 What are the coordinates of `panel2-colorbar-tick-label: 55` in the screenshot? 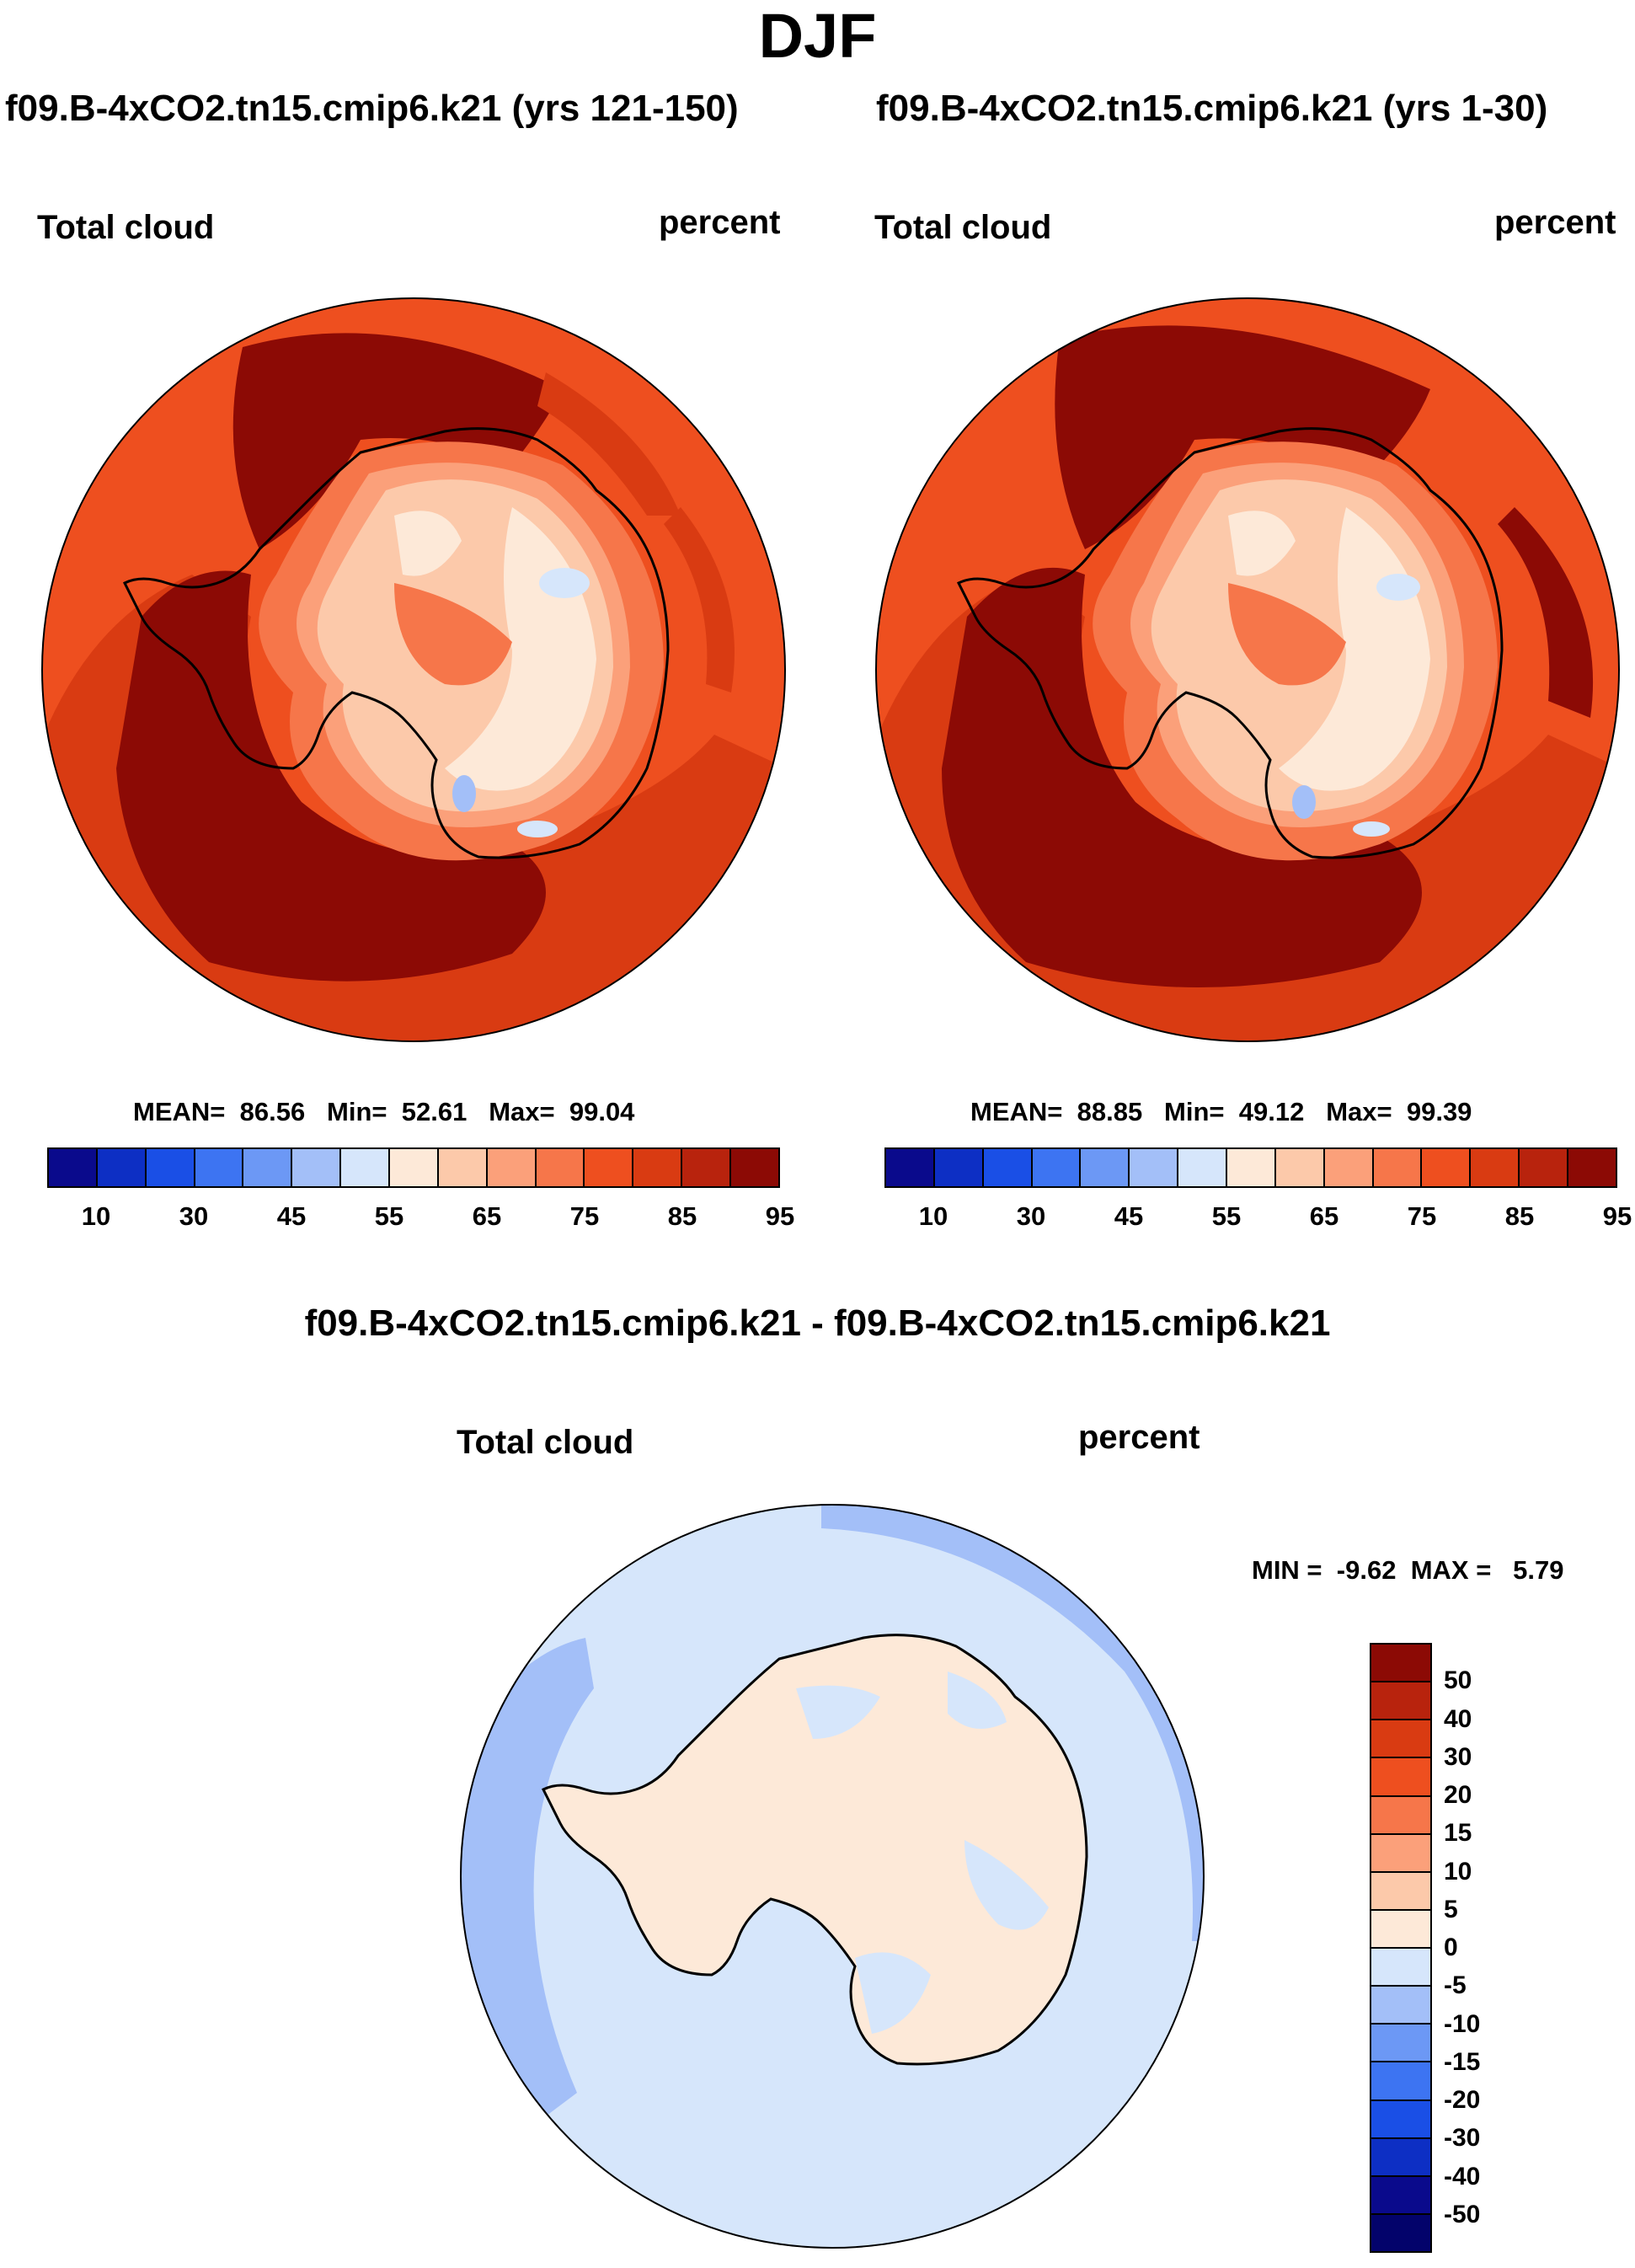 It's located at (1226, 1216).